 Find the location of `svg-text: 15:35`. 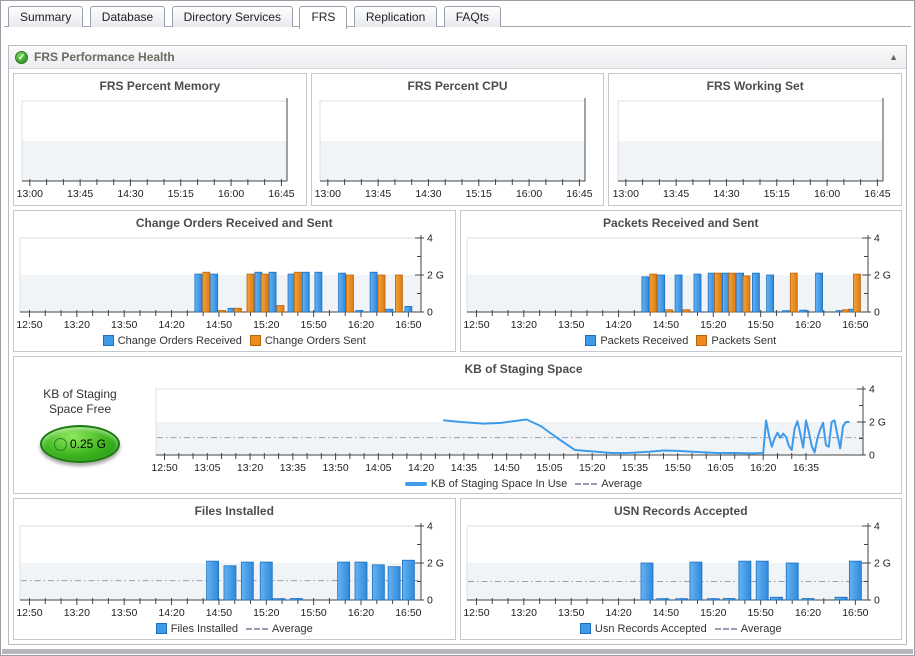

svg-text: 15:35 is located at coordinates (635, 468).